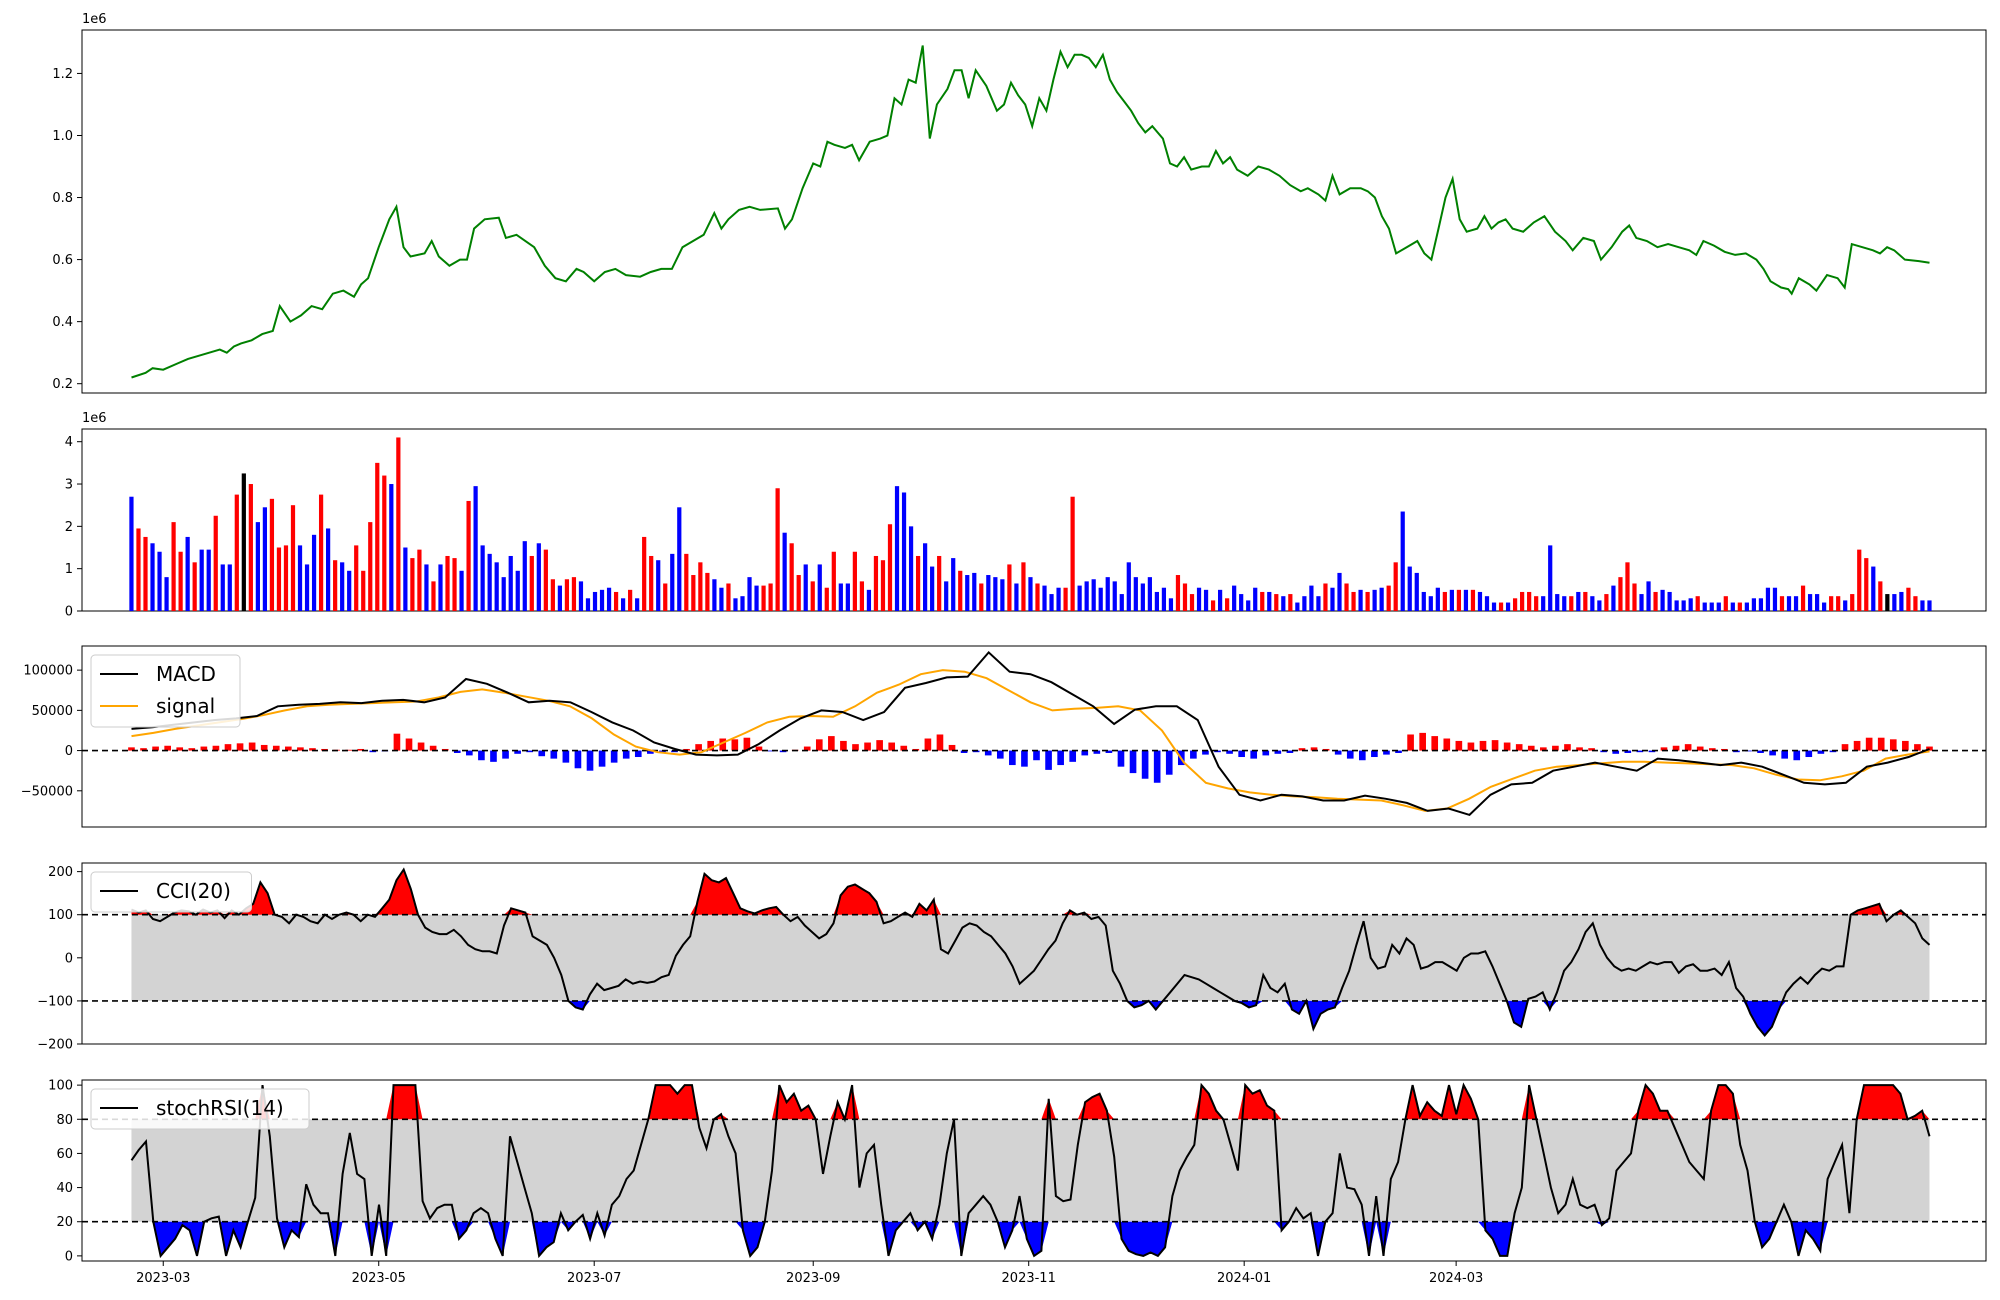 Image resolution: width=2000 pixels, height=1300 pixels. Describe the element at coordinates (47, 791) in the screenshot. I see `y-tick-label: −50000` at that location.